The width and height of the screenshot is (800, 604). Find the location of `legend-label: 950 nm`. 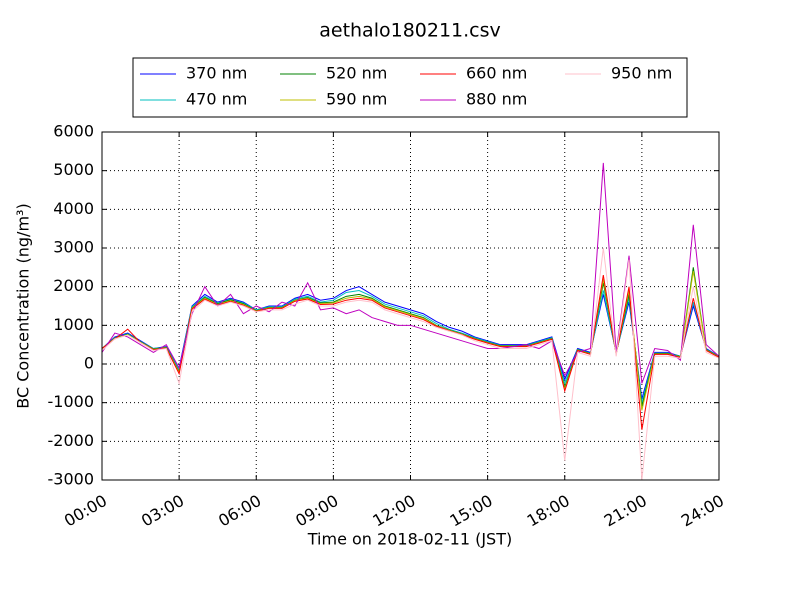

legend-label: 950 nm is located at coordinates (641, 73).